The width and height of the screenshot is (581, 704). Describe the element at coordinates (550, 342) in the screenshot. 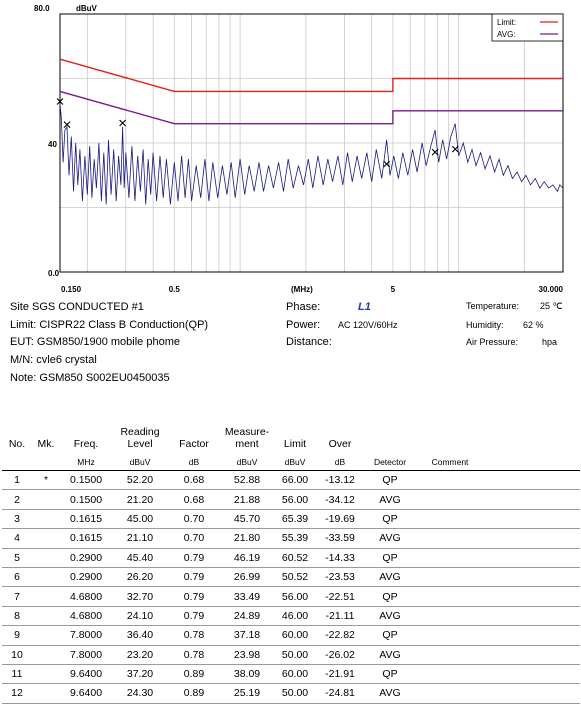

I see `air-pressure-value: hpa` at that location.